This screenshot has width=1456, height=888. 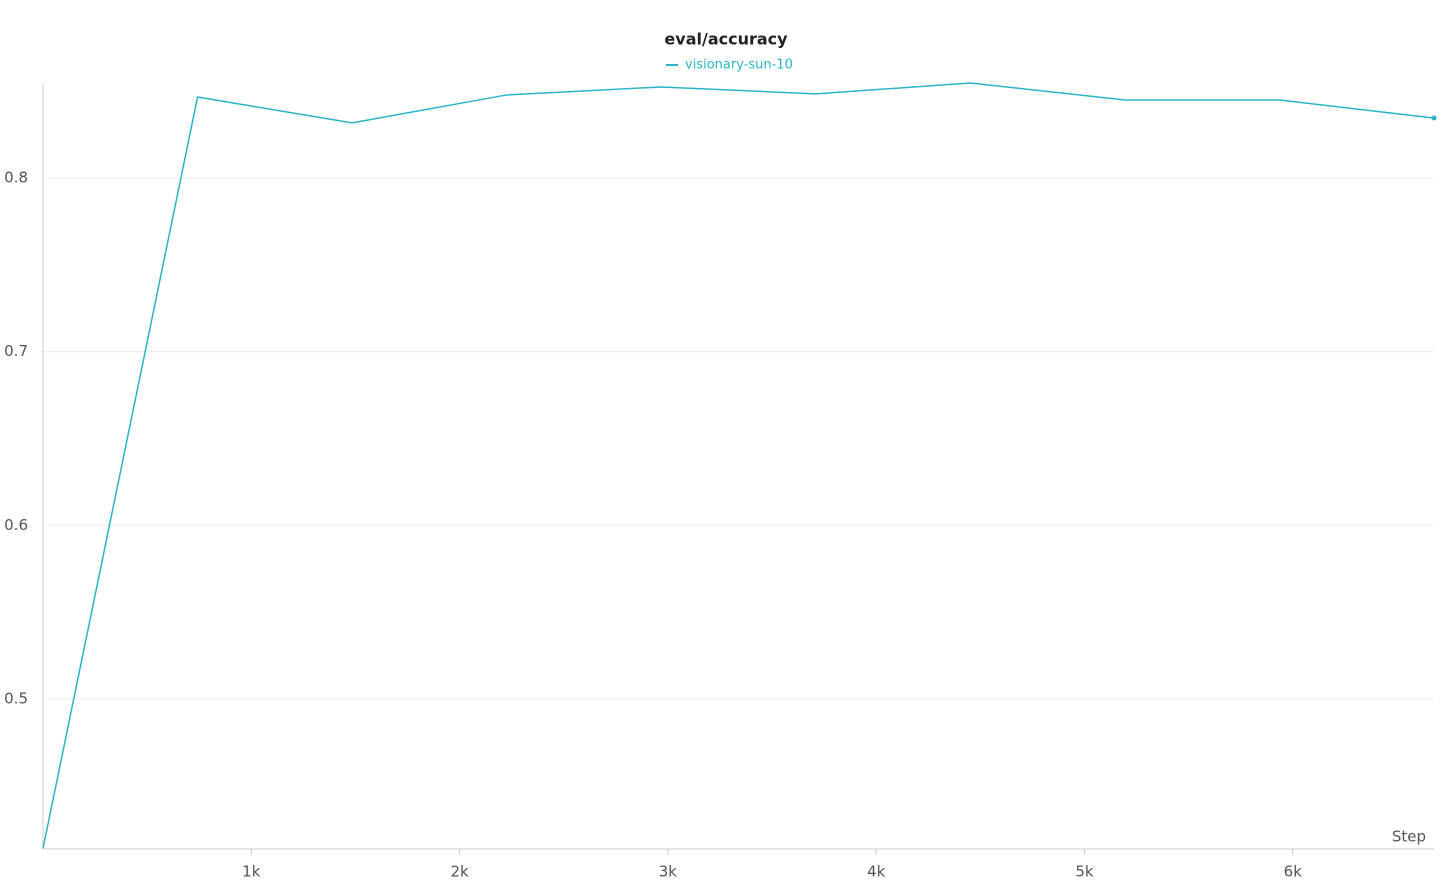 I want to click on x-tick-label: 3k, so click(x=668, y=872).